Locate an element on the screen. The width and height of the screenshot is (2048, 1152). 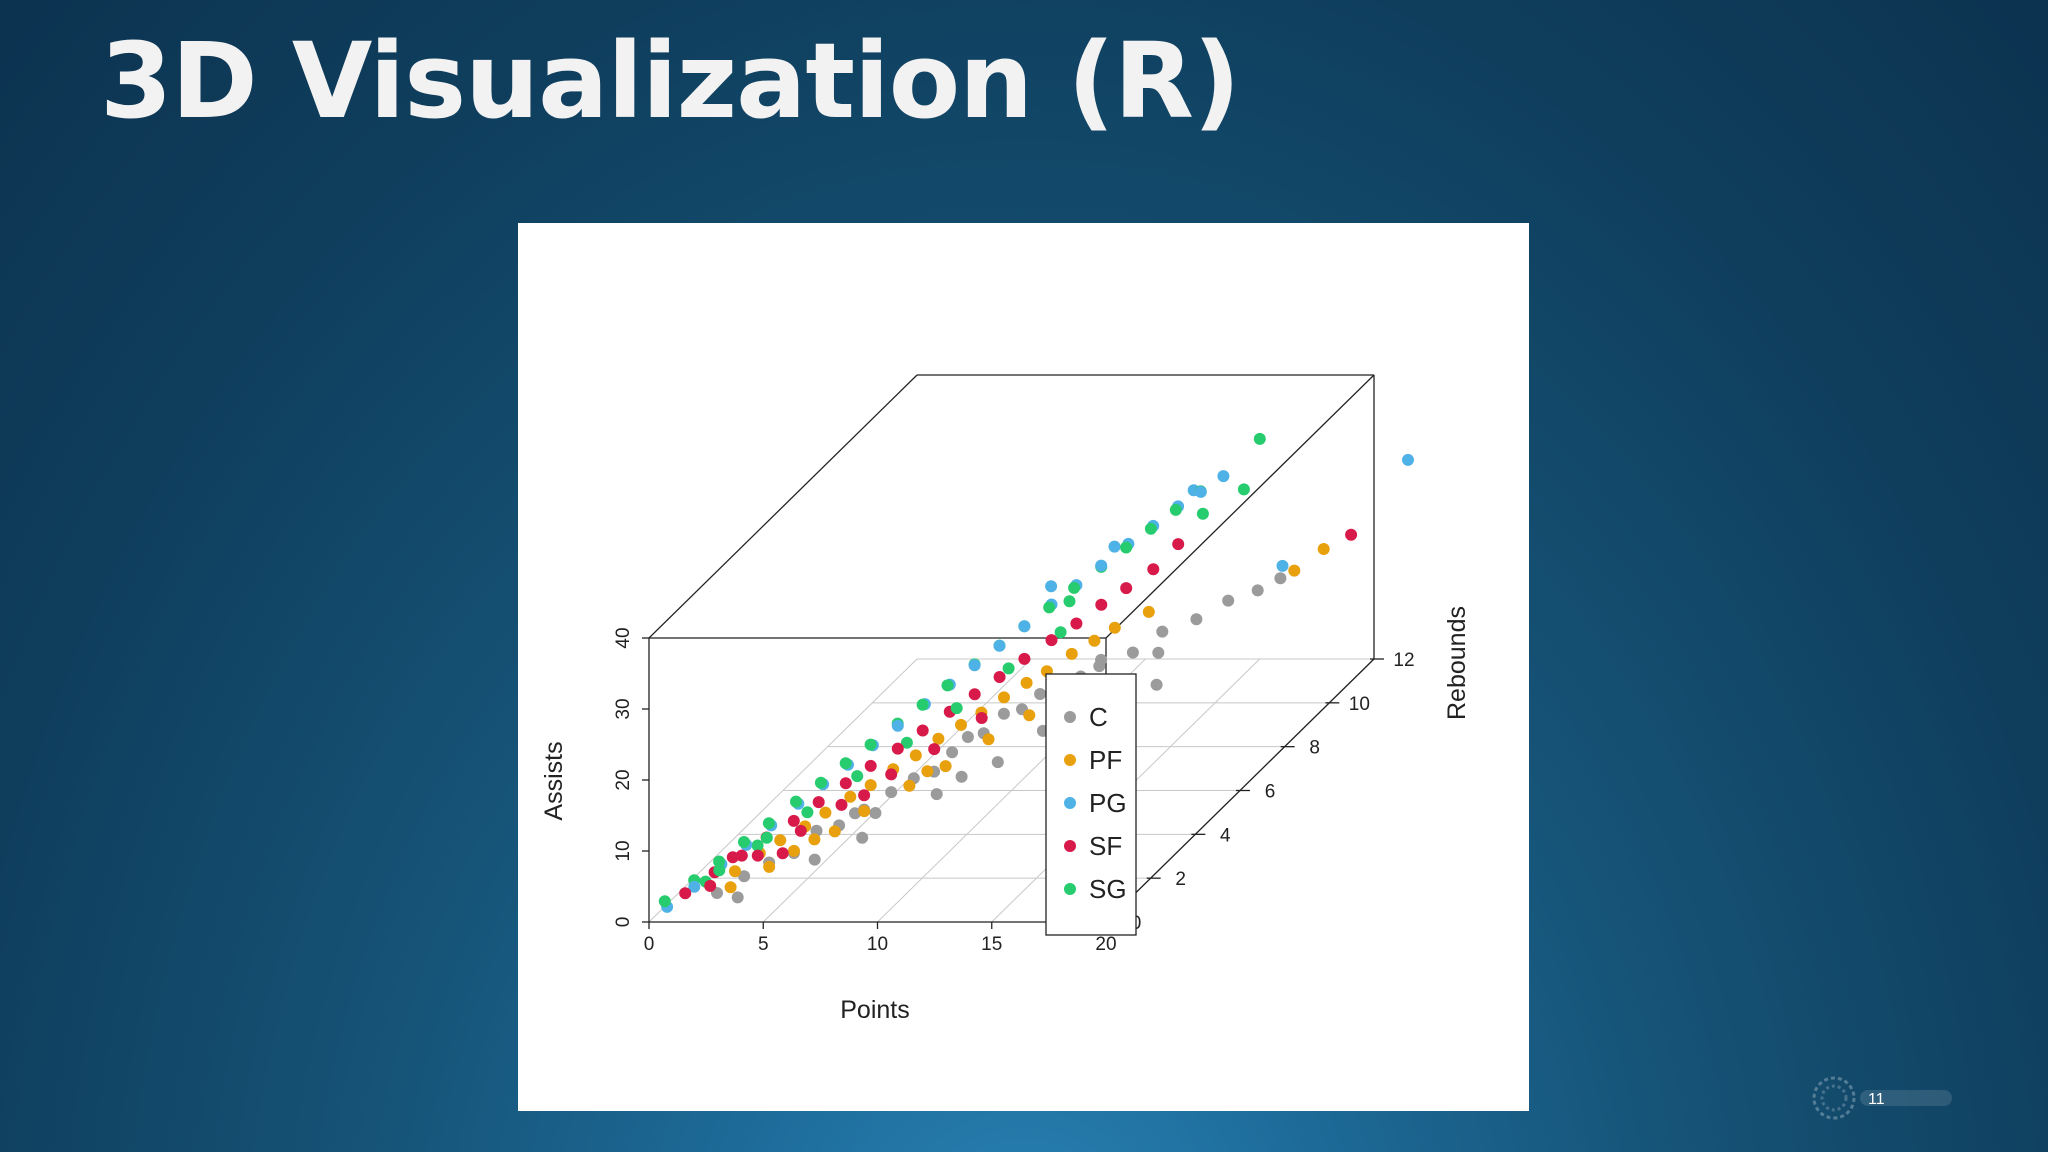
z-tick-label: 20 is located at coordinates (623, 779).